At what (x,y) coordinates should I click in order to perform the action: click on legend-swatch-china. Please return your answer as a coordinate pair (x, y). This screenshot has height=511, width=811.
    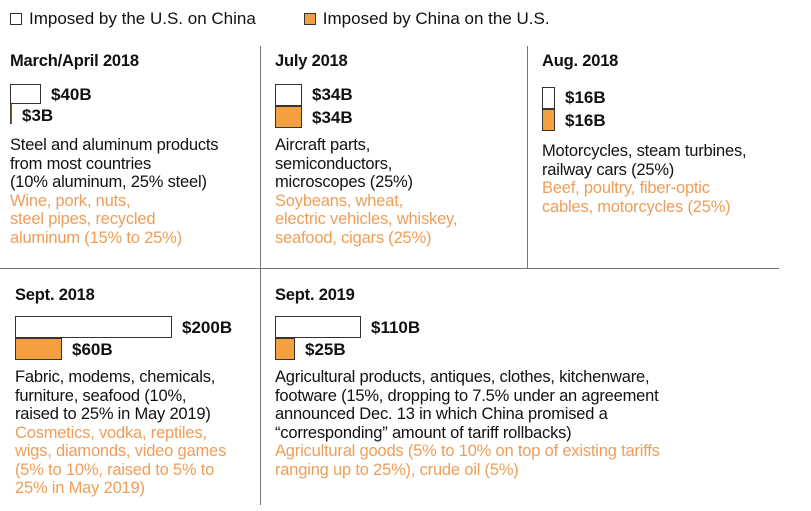
    Looking at the image, I should click on (309, 19).